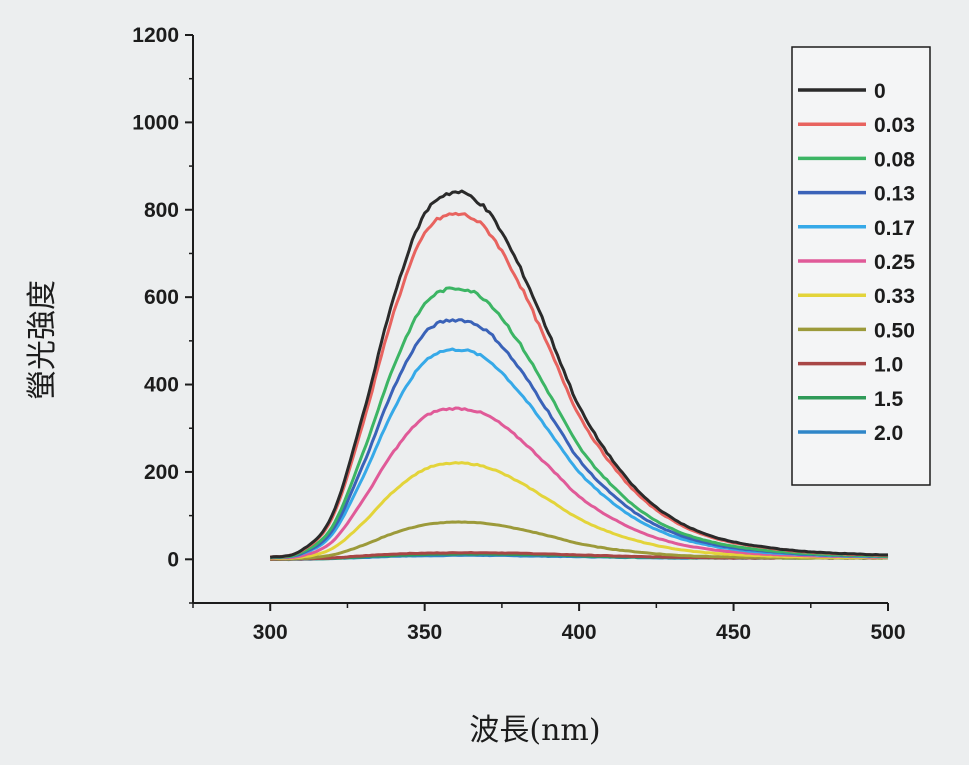  I want to click on x-axis-title: 波長(nm), so click(534, 730).